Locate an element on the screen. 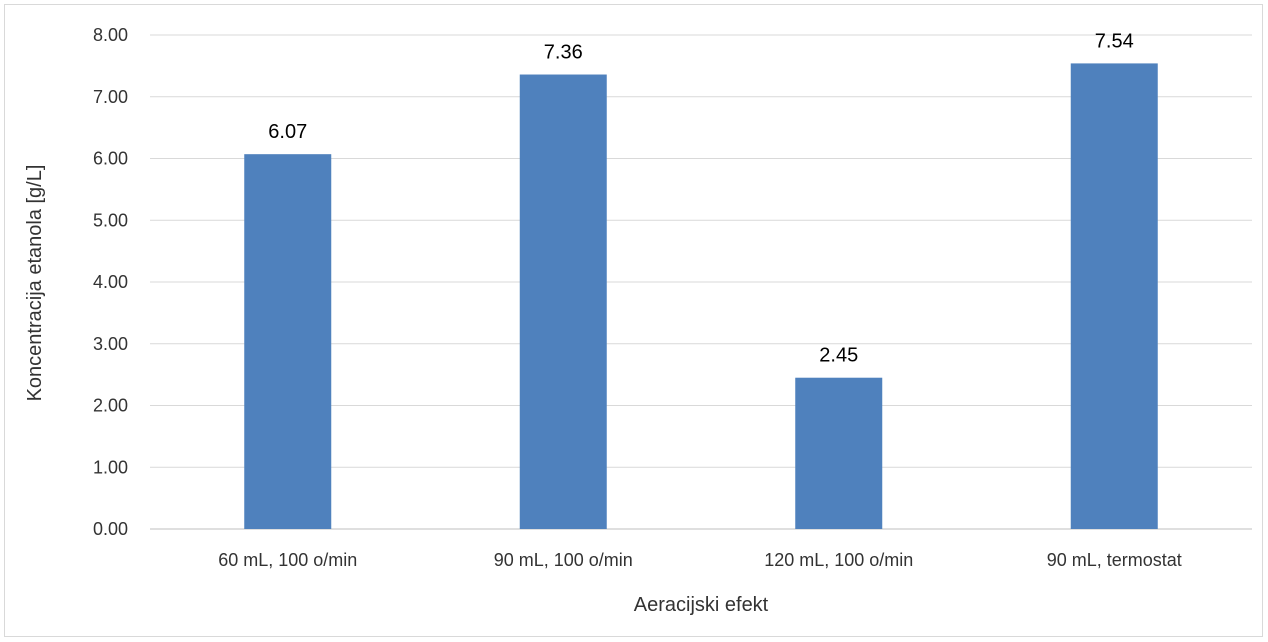 The width and height of the screenshot is (1268, 642). x-tick-label: 90 mL, 100 o/min is located at coordinates (563, 560).